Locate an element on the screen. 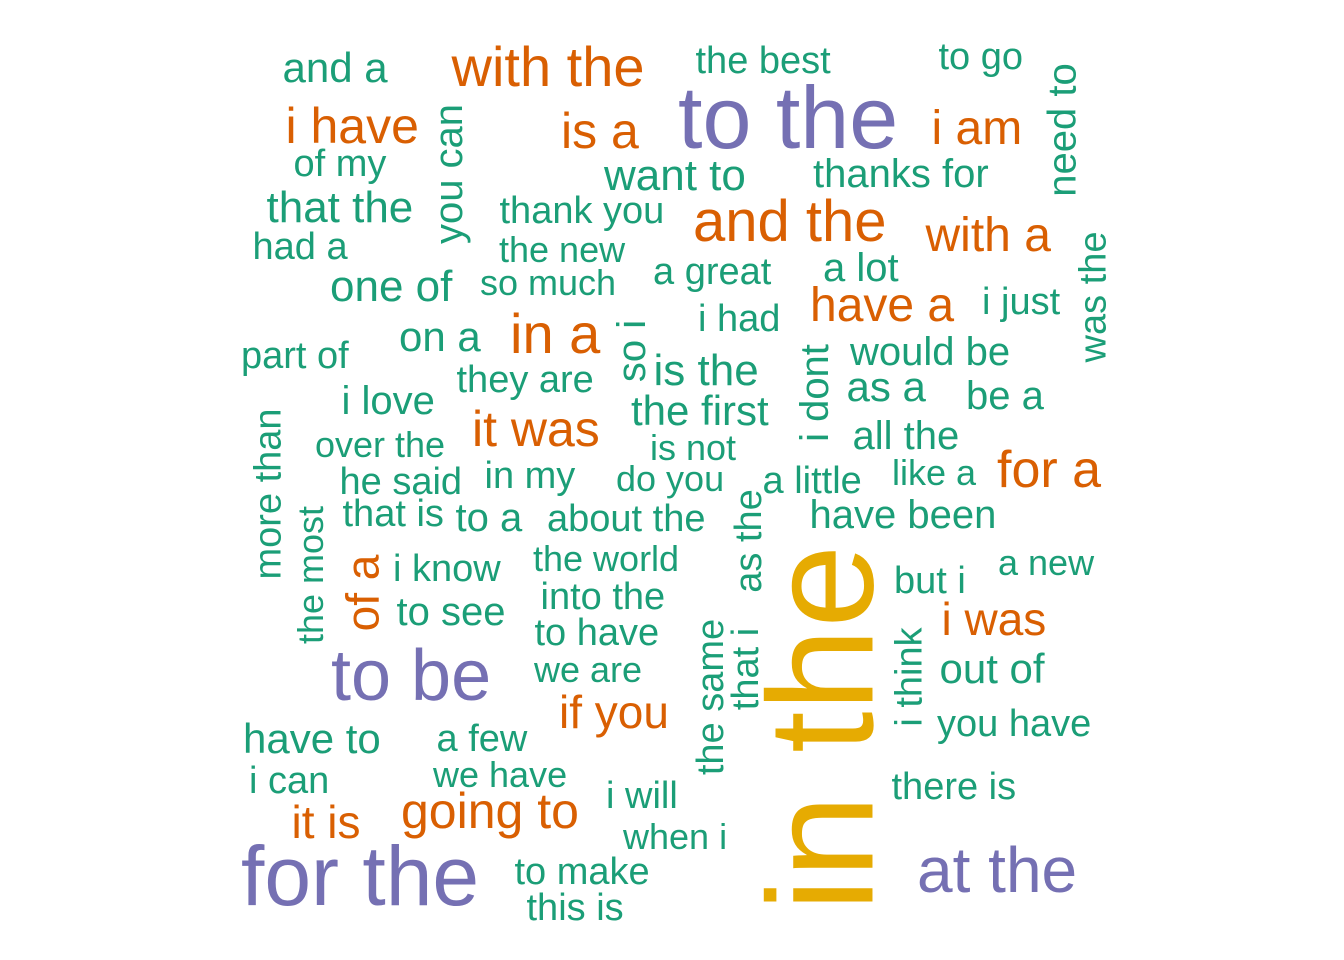  word-to-be: to be is located at coordinates (411, 676).